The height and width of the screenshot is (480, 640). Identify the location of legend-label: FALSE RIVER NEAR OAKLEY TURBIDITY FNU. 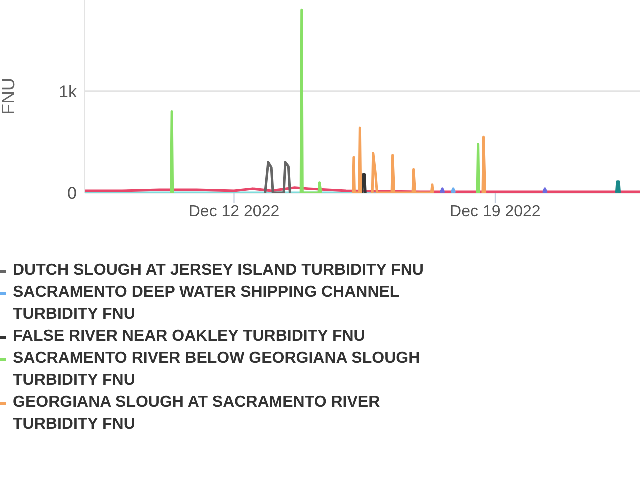
(189, 336).